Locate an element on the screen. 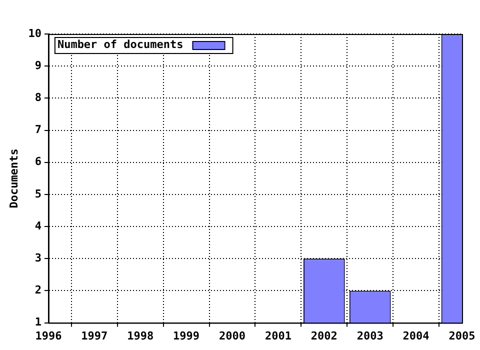 The image size is (480, 350). y-tick-label: 6 is located at coordinates (38, 161).